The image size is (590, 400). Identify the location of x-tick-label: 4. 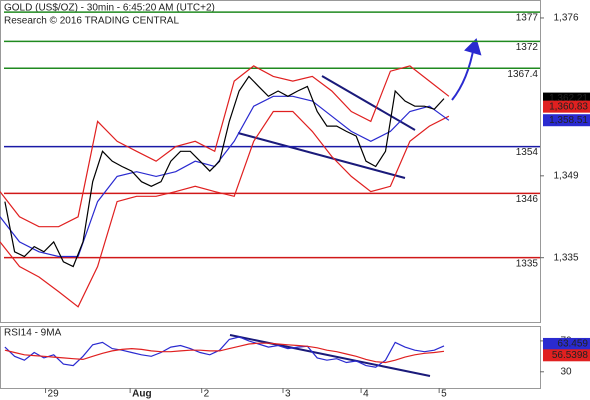
(366, 394).